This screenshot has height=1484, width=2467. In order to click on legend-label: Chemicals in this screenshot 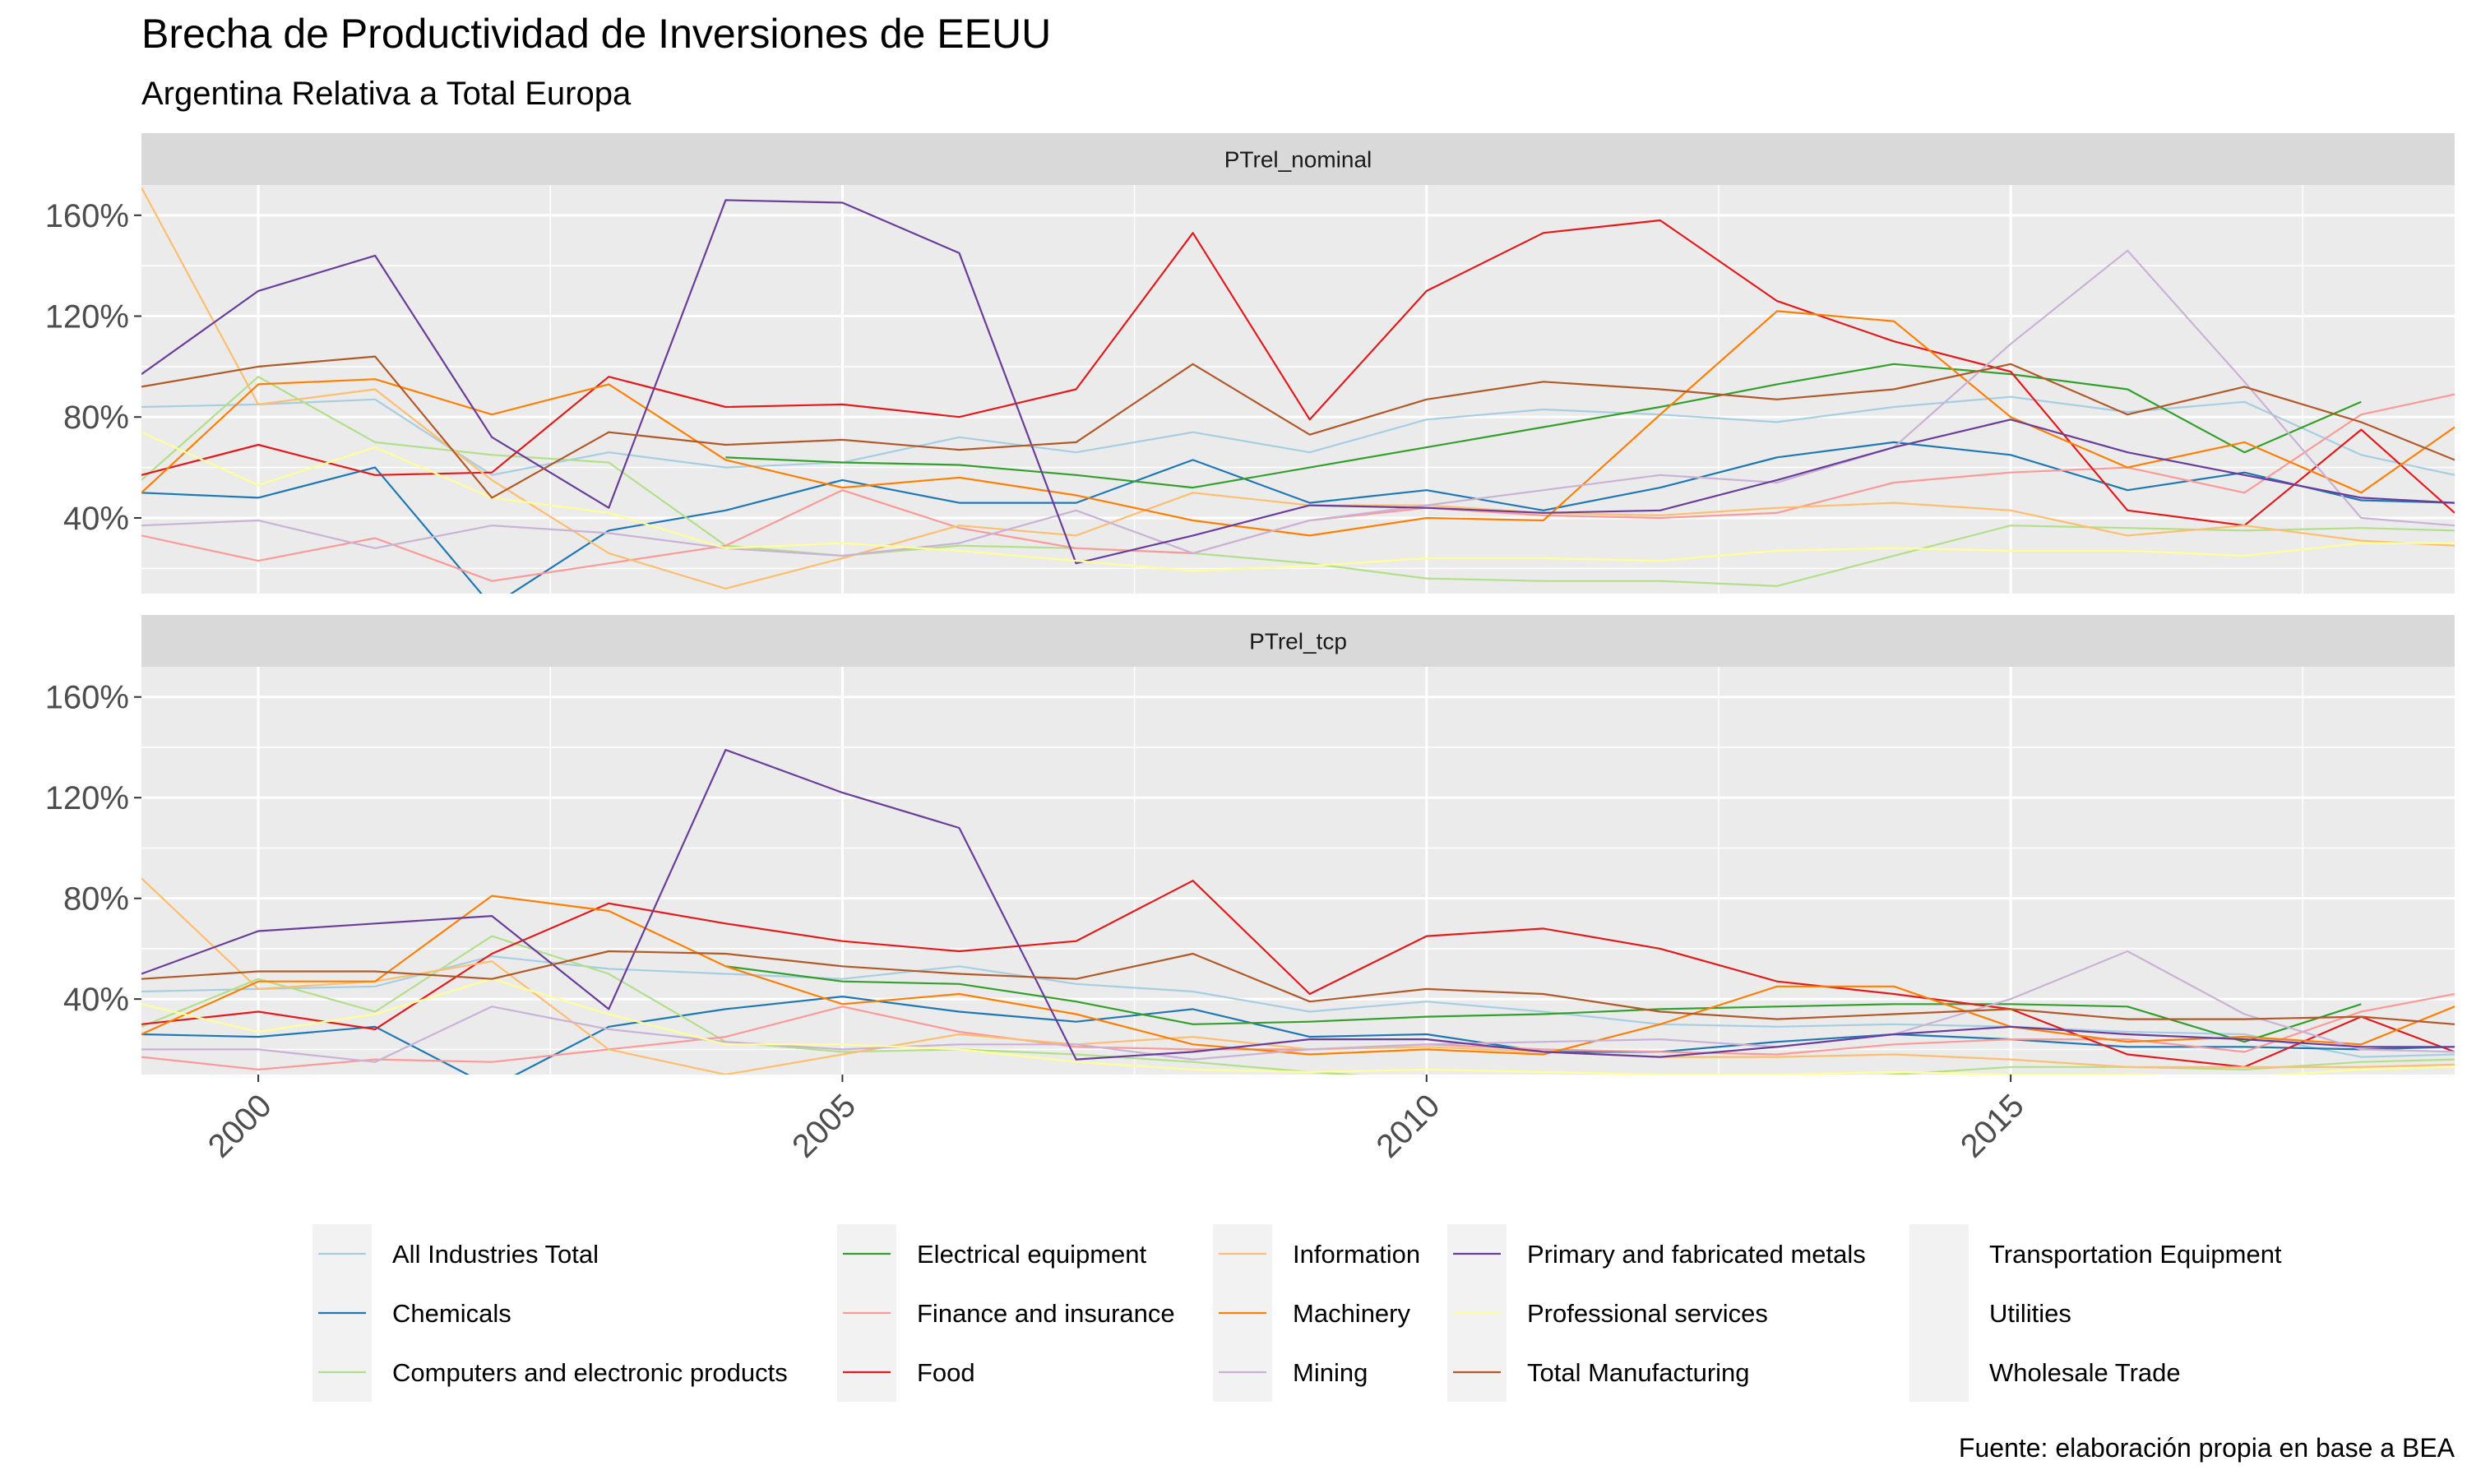, I will do `click(451, 1314)`.